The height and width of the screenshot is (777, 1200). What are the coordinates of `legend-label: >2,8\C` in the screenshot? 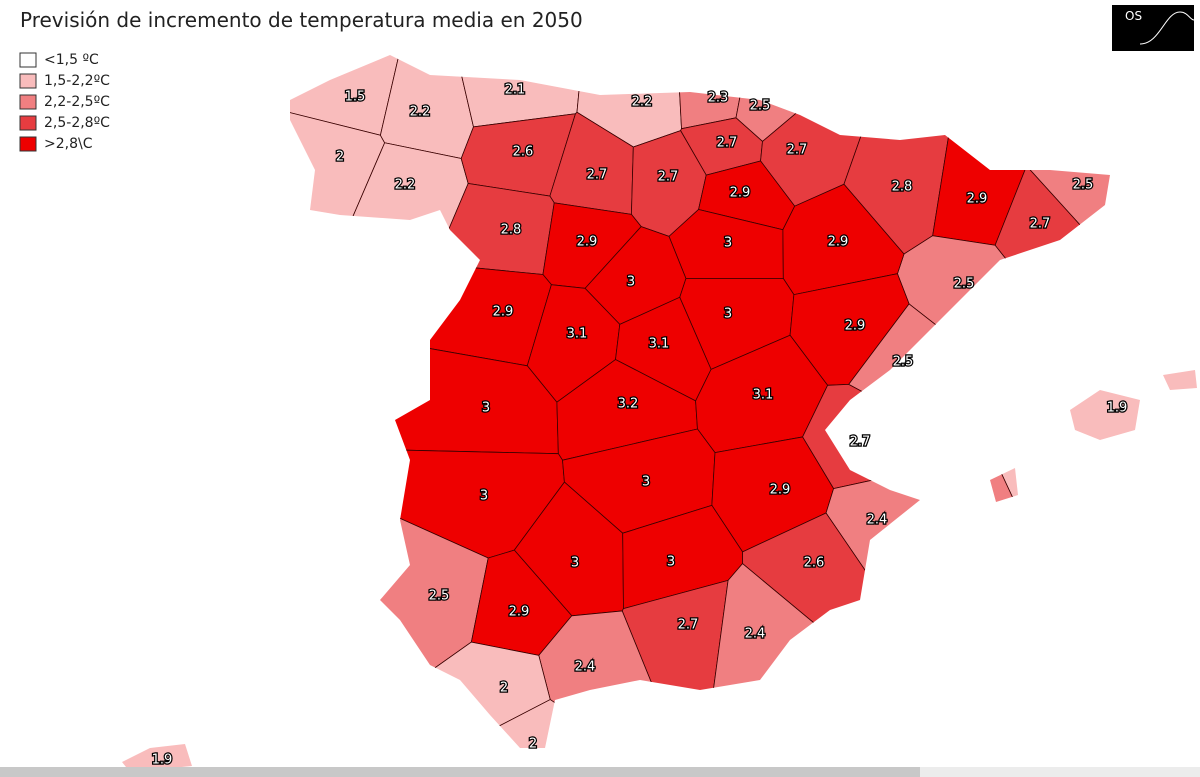 It's located at (68, 144).